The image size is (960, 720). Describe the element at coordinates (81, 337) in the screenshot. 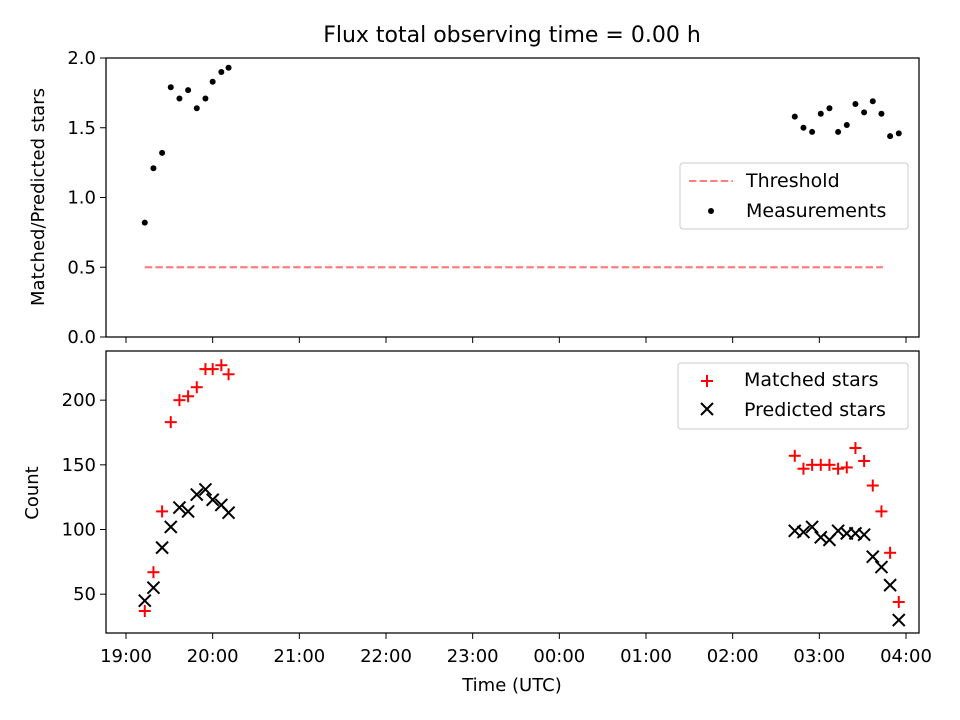

I see `y-tick-label: 0.0` at that location.